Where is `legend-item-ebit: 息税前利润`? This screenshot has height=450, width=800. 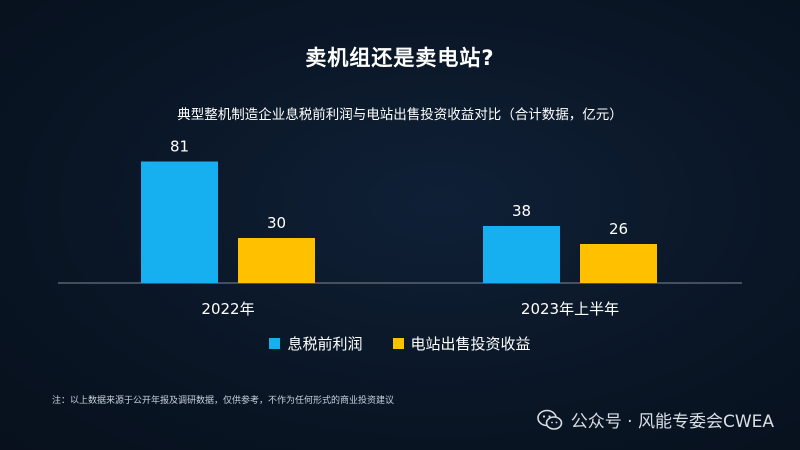
legend-item-ebit: 息税前利润 is located at coordinates (316, 343).